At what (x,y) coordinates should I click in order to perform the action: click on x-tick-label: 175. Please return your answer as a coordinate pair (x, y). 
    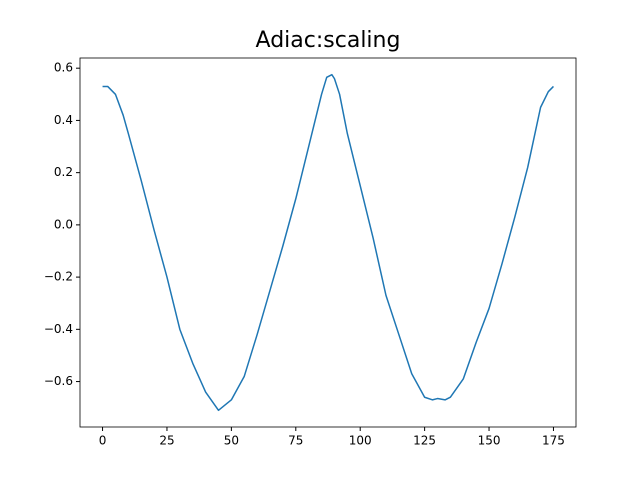
    Looking at the image, I should click on (553, 441).